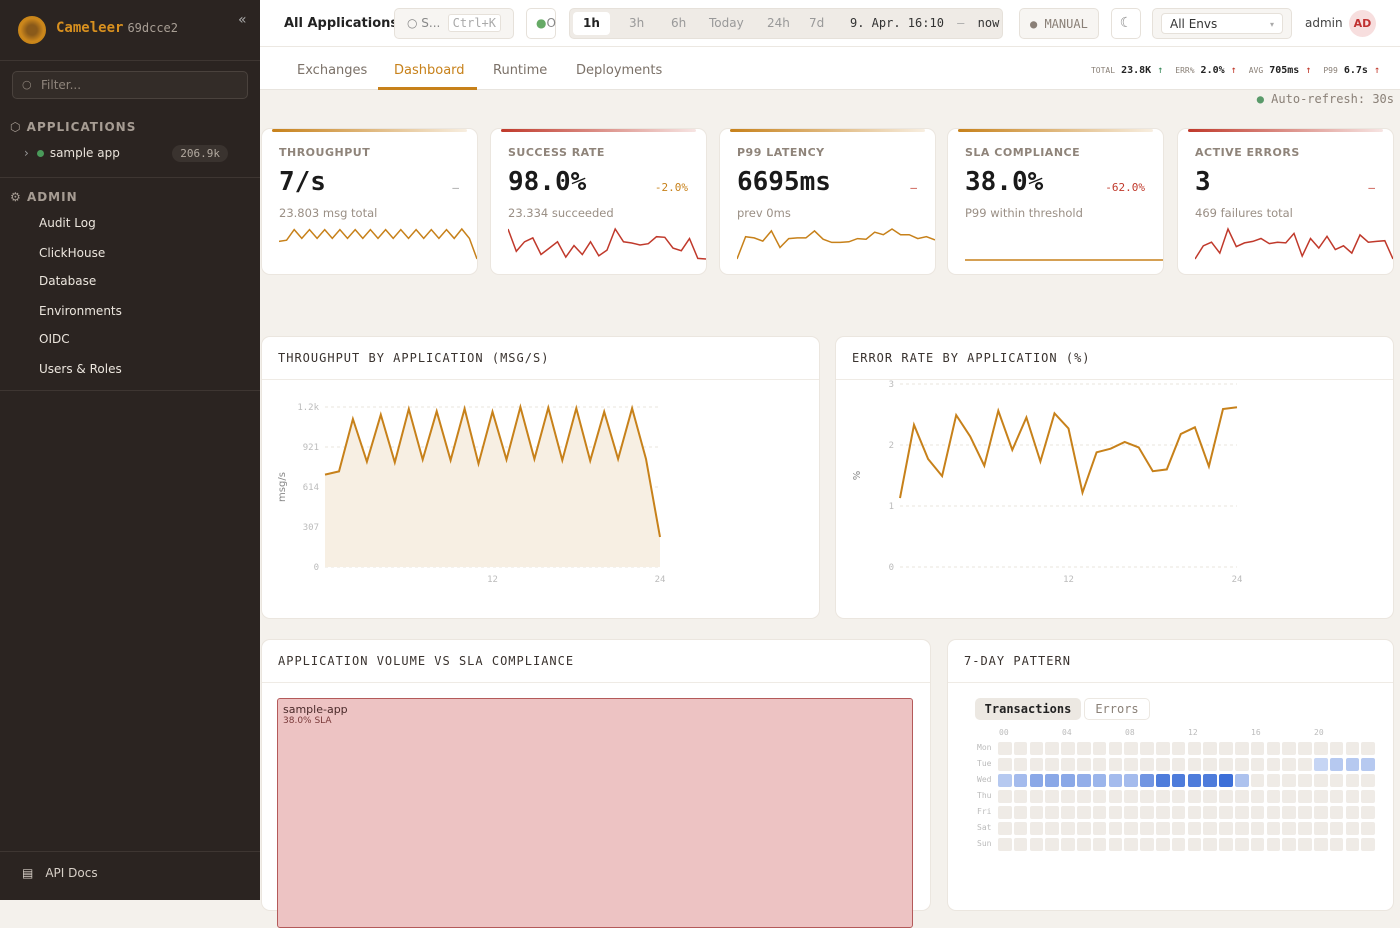  I want to click on user-name: admin, so click(1324, 23).